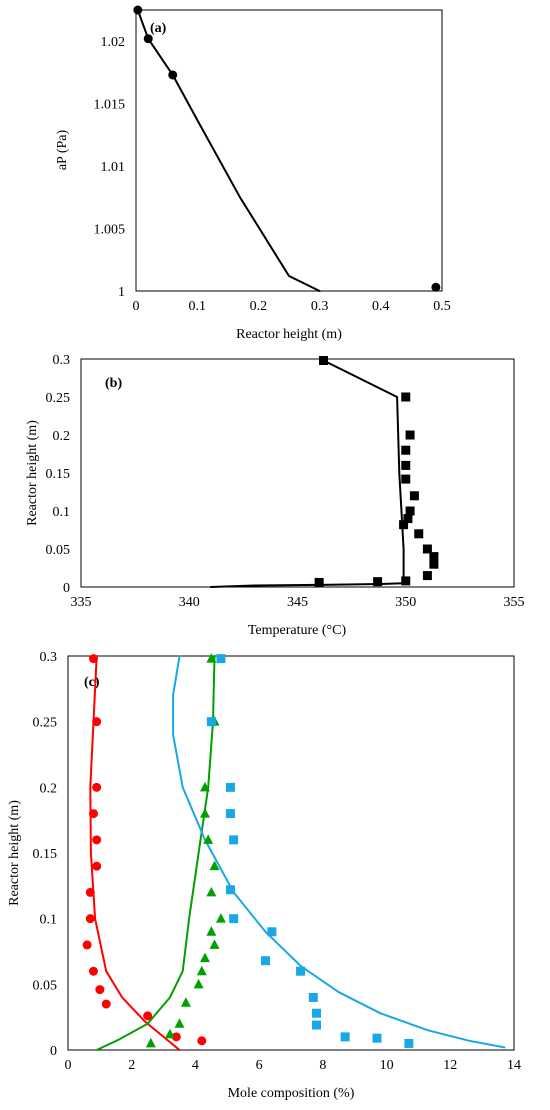 The height and width of the screenshot is (1110, 550). What do you see at coordinates (110, 230) in the screenshot?
I see `chart-a-y-tick-label: 1.005` at bounding box center [110, 230].